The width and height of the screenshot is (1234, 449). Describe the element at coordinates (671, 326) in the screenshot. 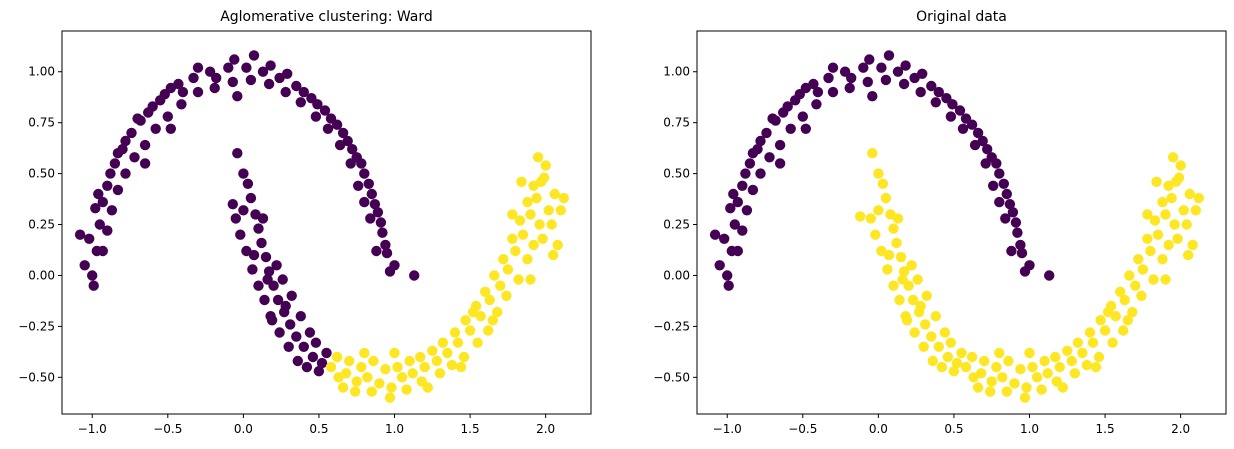

I see `y-tick-label: −0.25` at that location.